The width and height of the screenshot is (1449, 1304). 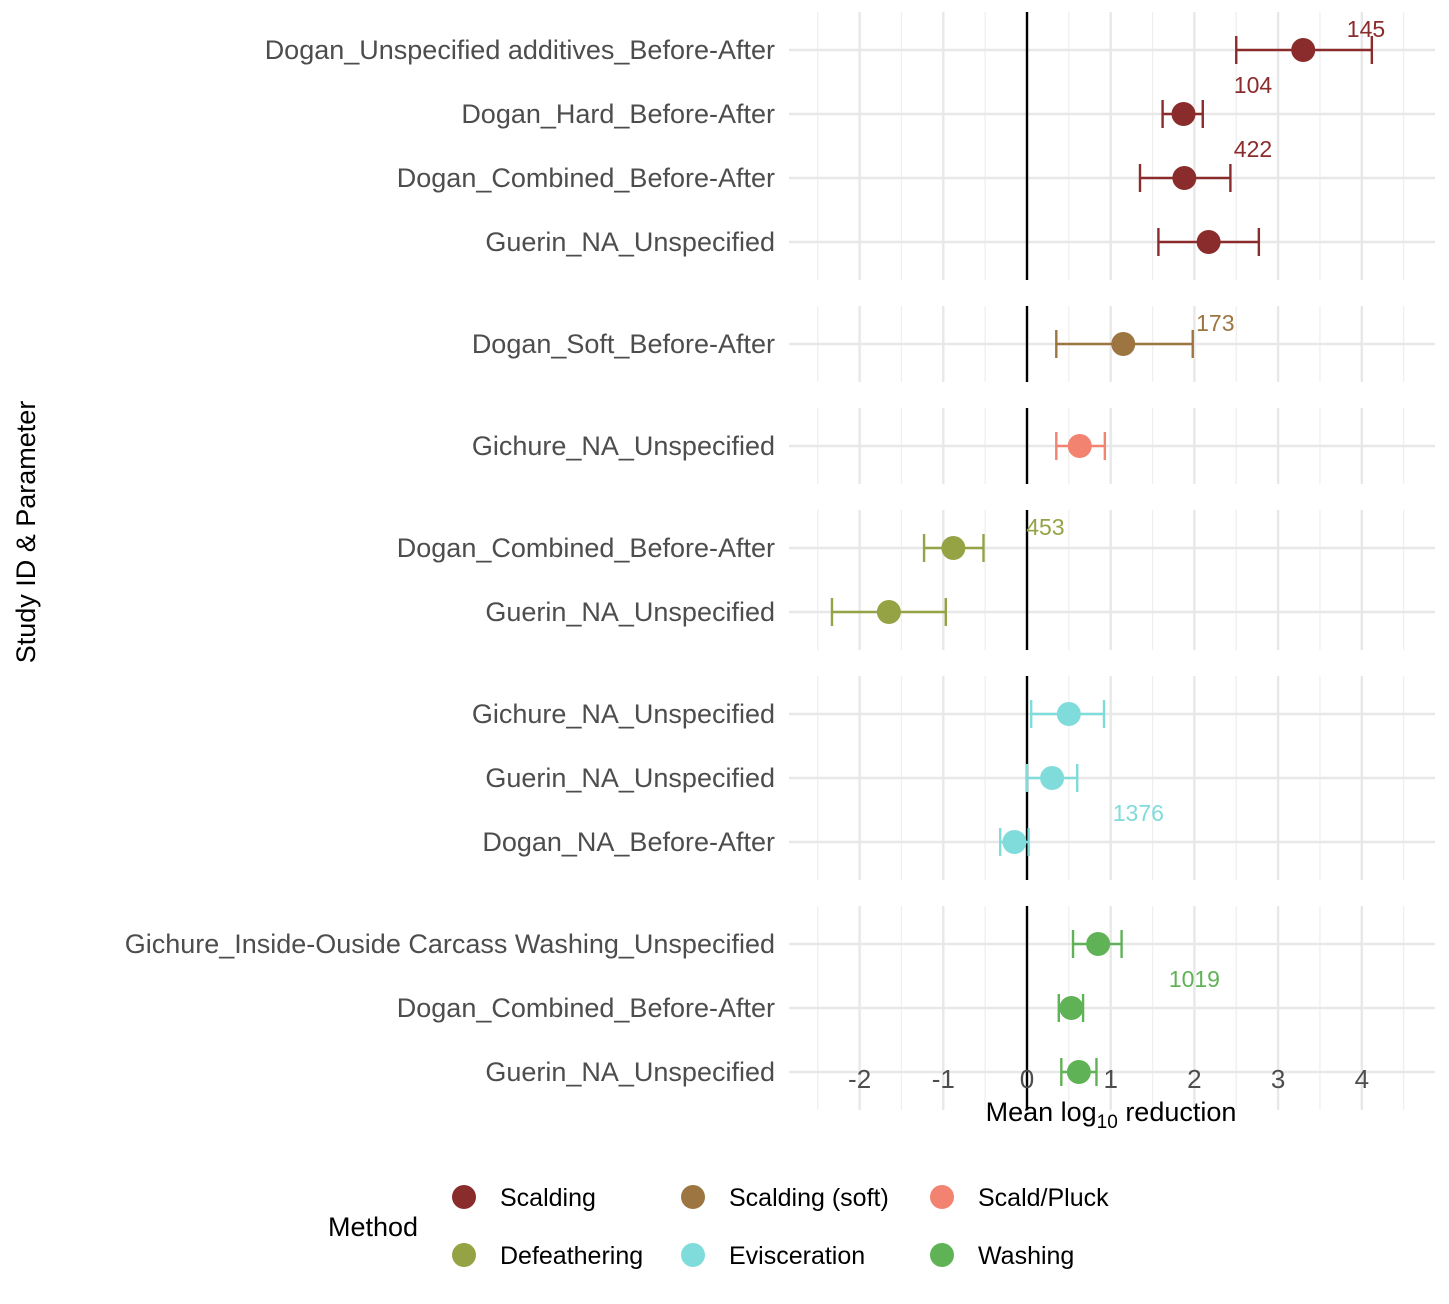 I want to click on x-tick-label: 2, so click(x=1194, y=1079).